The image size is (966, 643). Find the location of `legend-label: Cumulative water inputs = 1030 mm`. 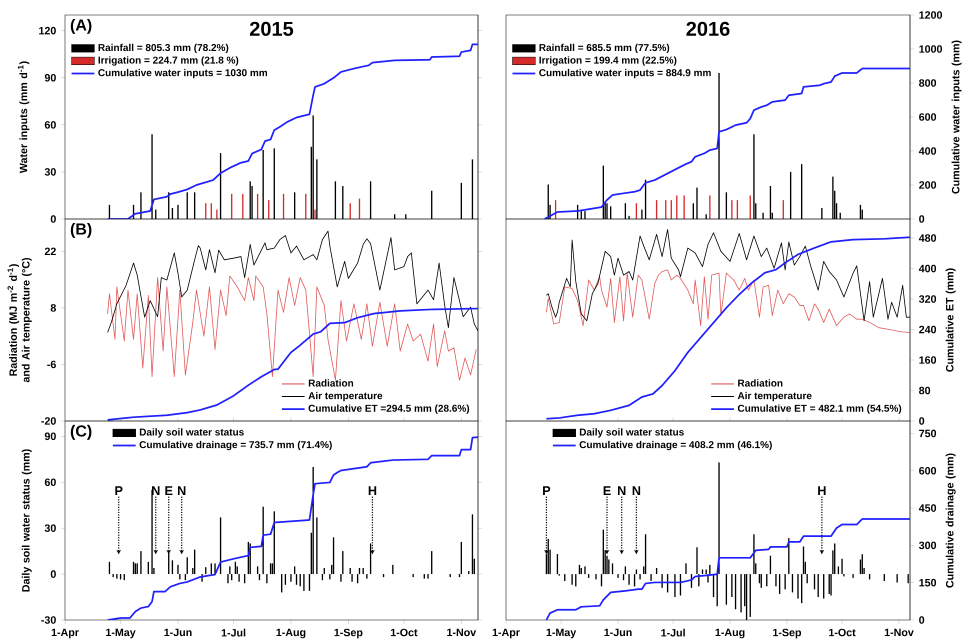

legend-label: Cumulative water inputs = 1030 mm is located at coordinates (183, 73).